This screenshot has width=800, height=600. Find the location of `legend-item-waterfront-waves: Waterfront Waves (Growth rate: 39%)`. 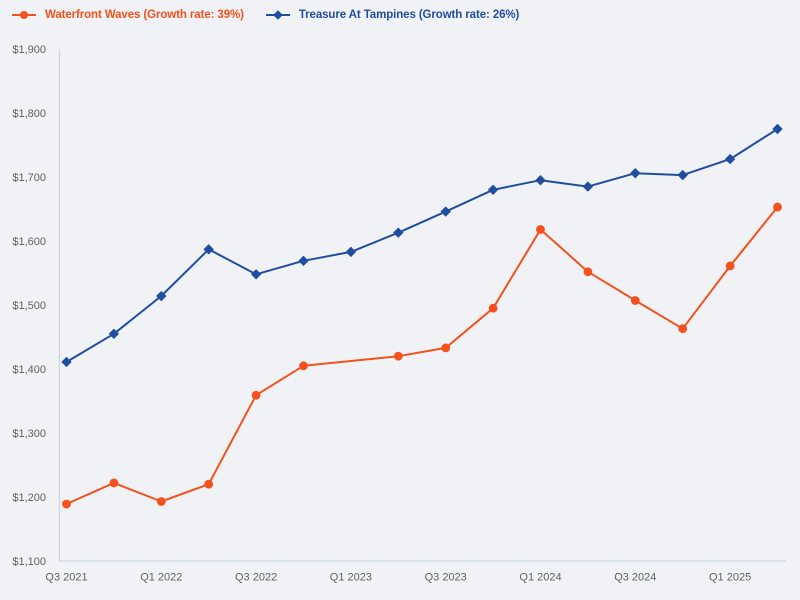

legend-item-waterfront-waves: Waterfront Waves (Growth rate: 39%) is located at coordinates (128, 15).